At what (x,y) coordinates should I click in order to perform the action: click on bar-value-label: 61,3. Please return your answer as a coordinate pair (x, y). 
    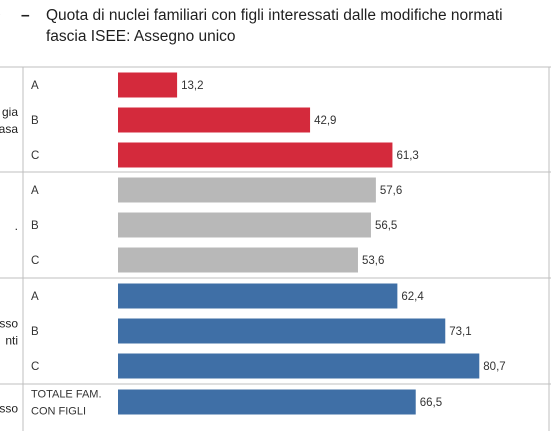
    Looking at the image, I should click on (407, 156).